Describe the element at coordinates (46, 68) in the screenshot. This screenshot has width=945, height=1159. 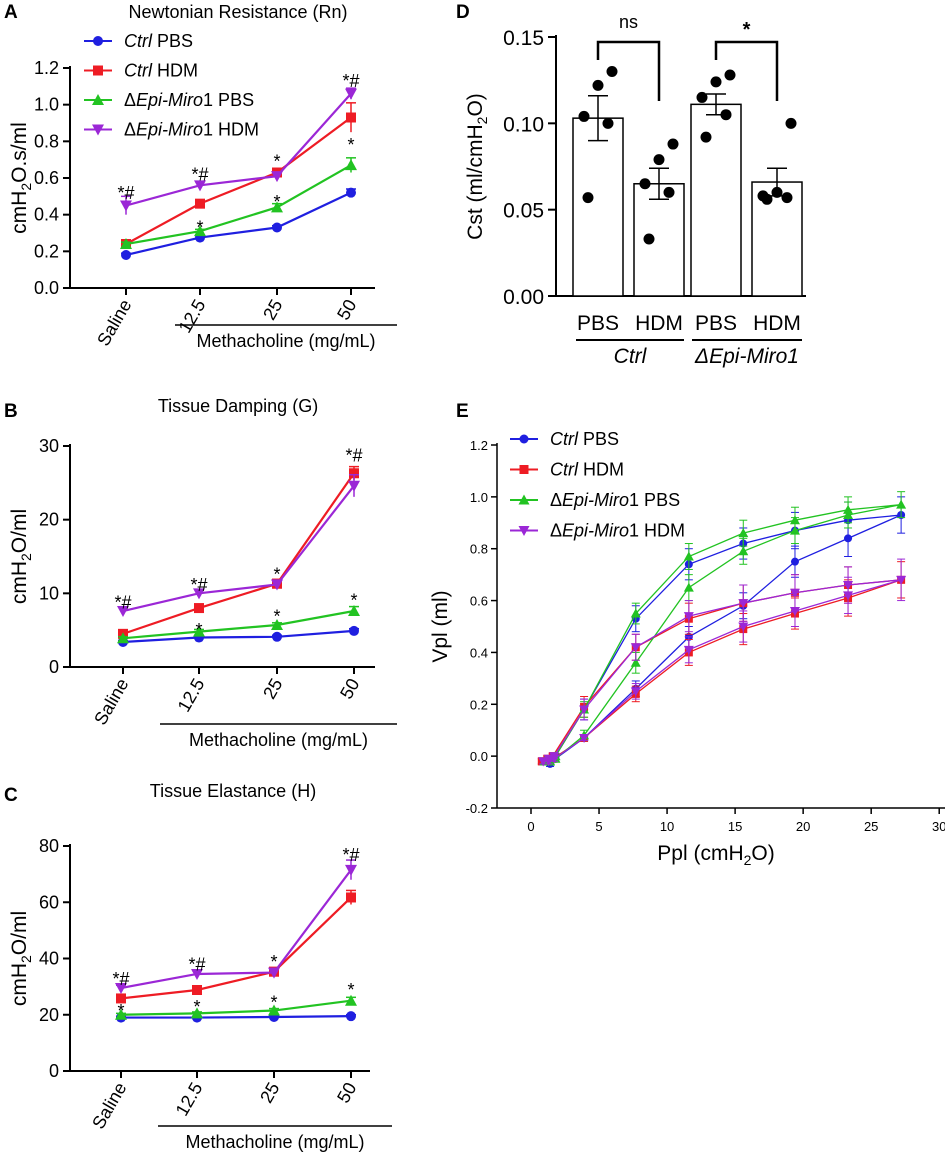
I see `y-tick-label: 1.2` at that location.